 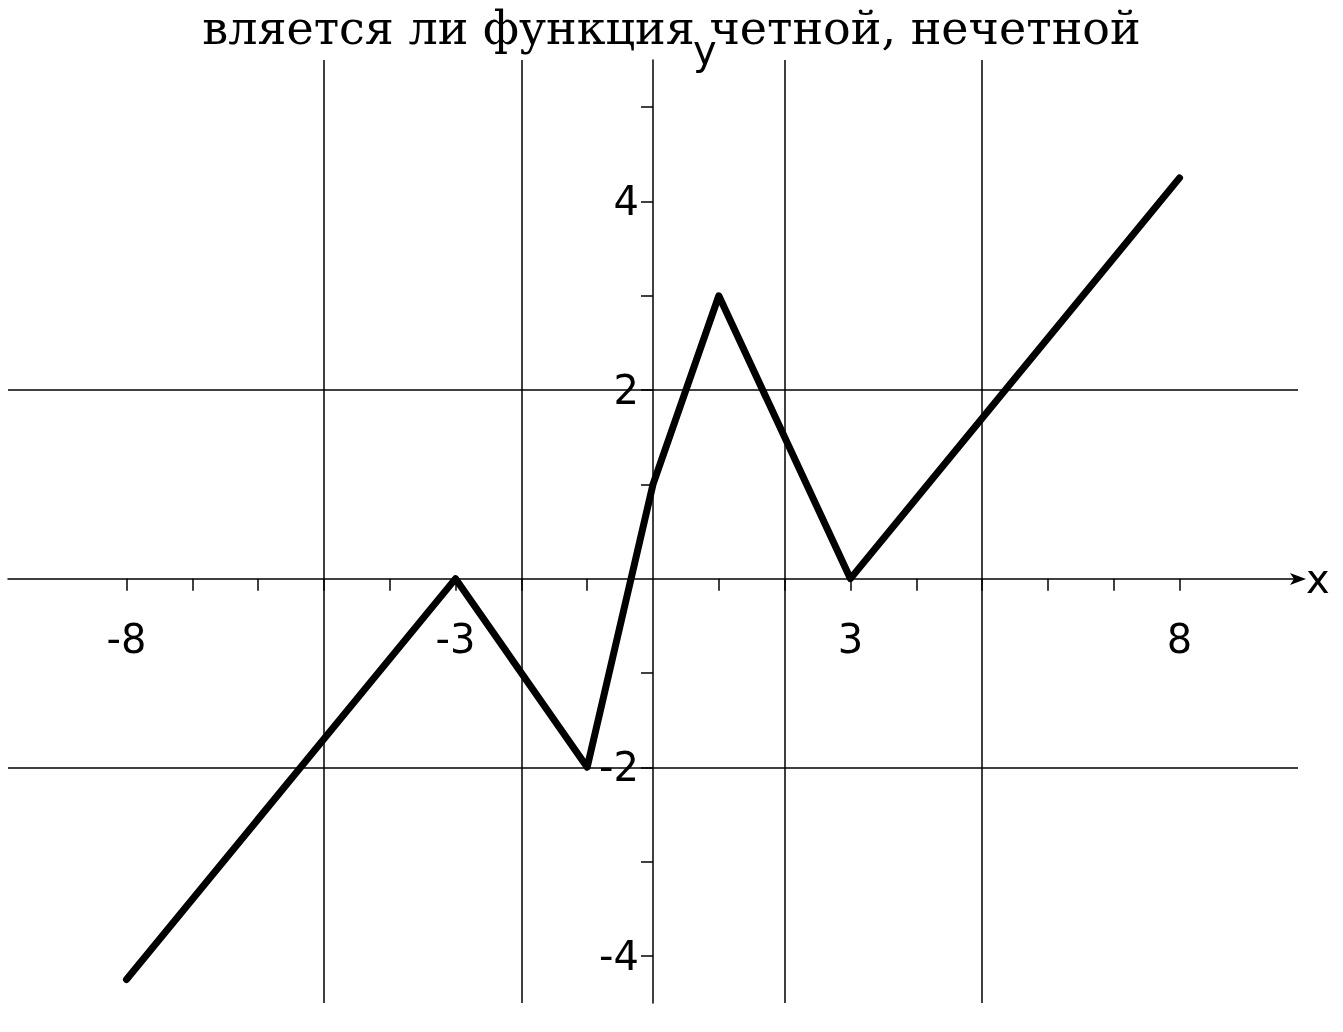 I want to click on x-tick-label: 3, so click(x=850, y=638).